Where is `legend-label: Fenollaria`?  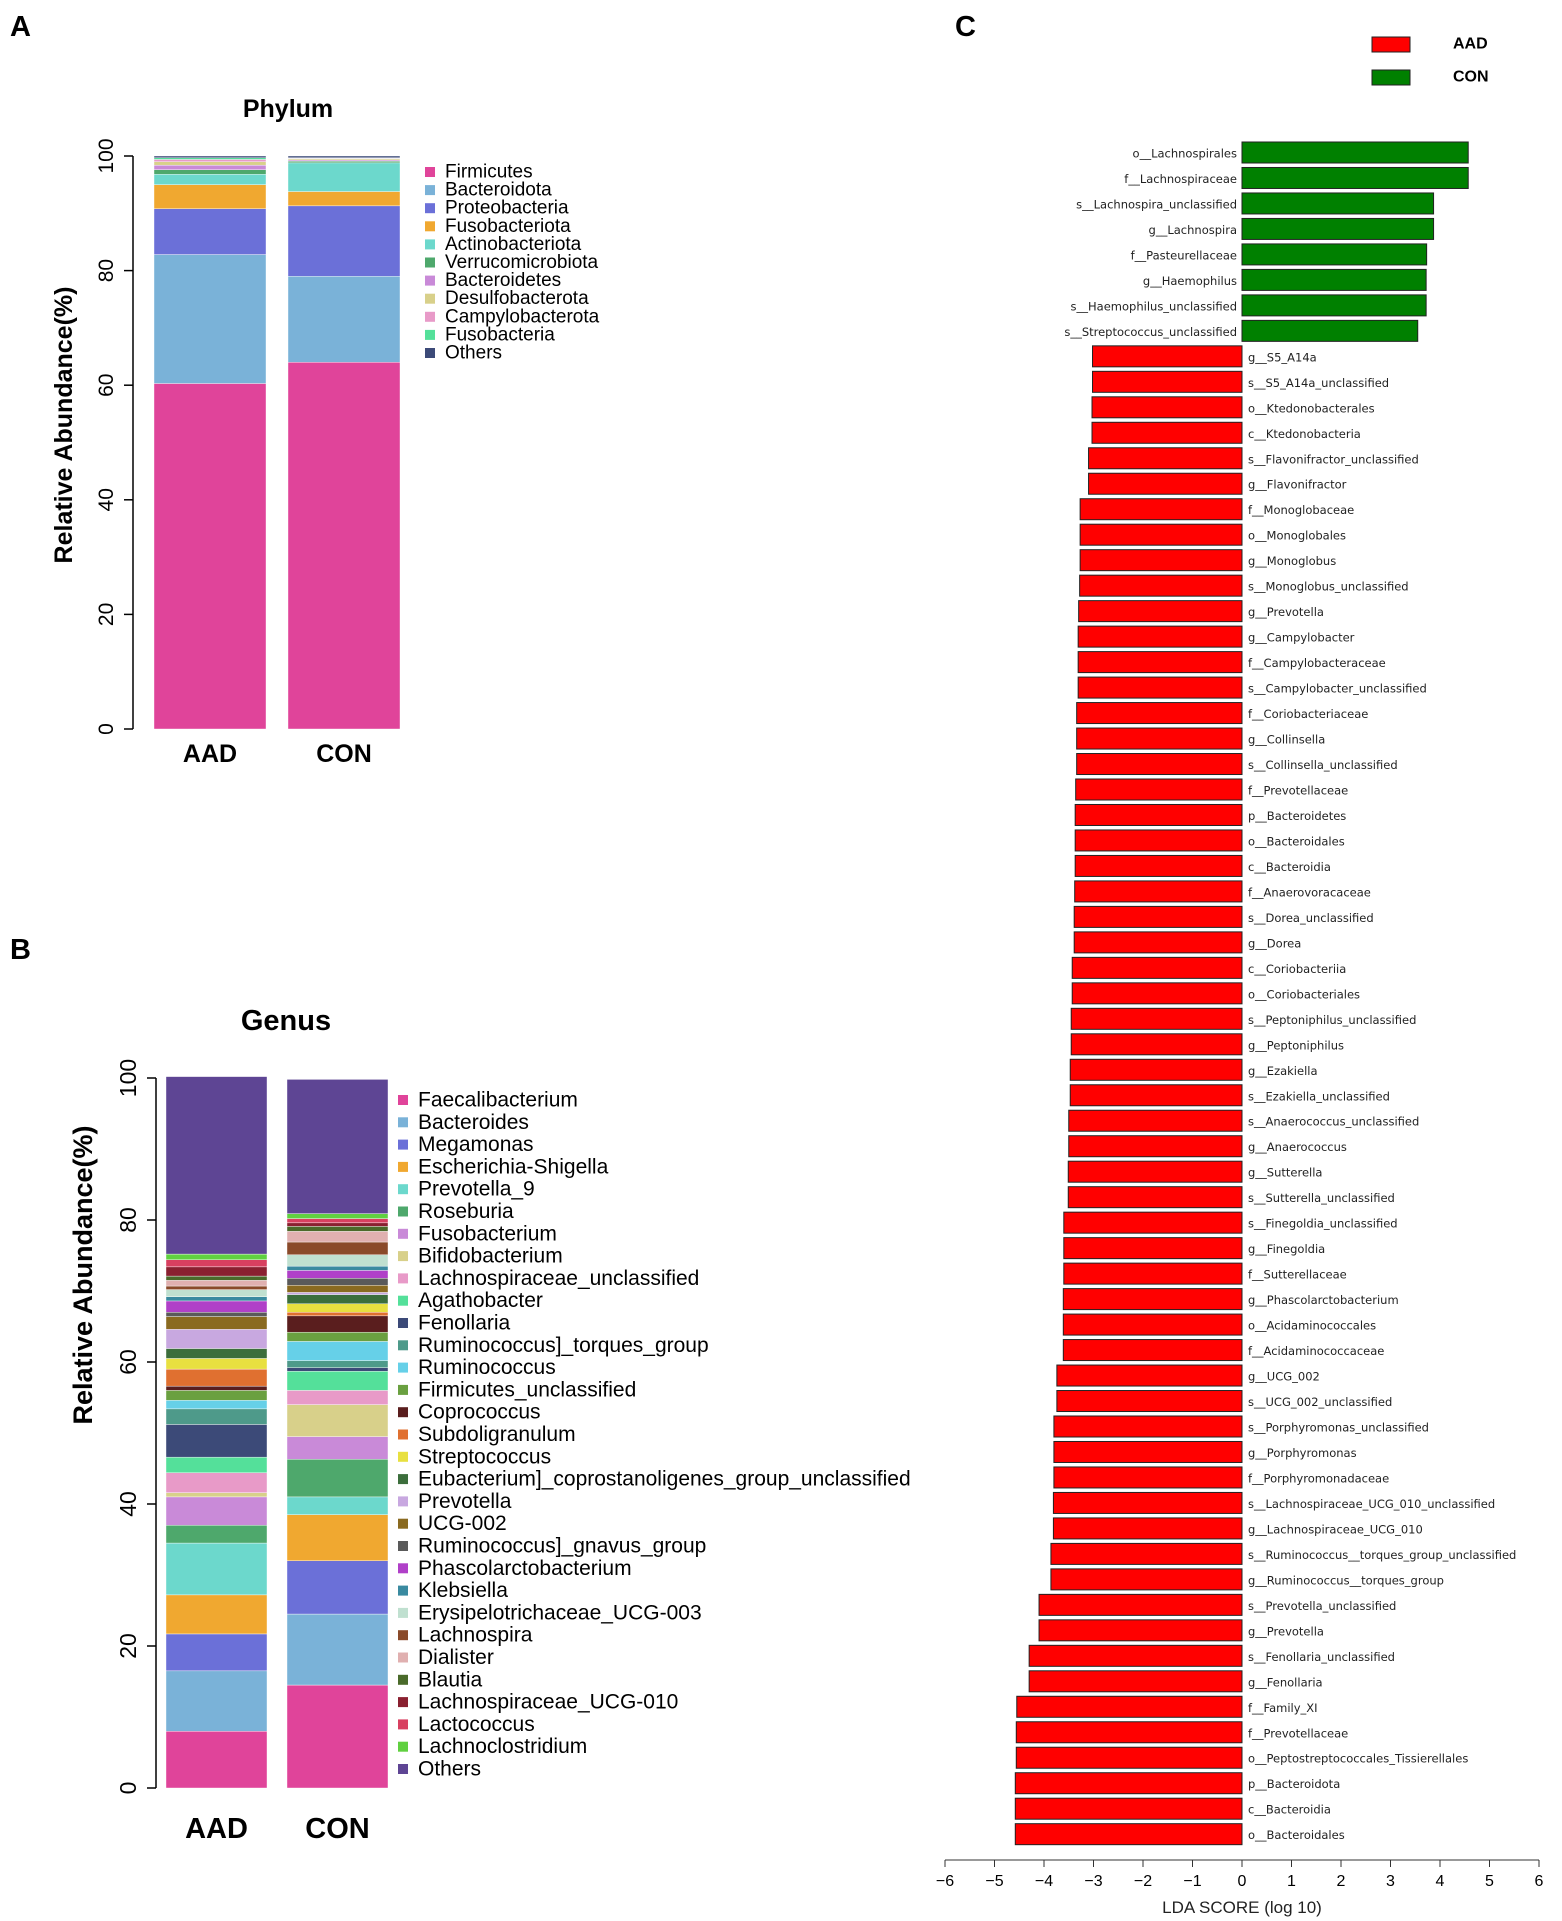 legend-label: Fenollaria is located at coordinates (464, 1323).